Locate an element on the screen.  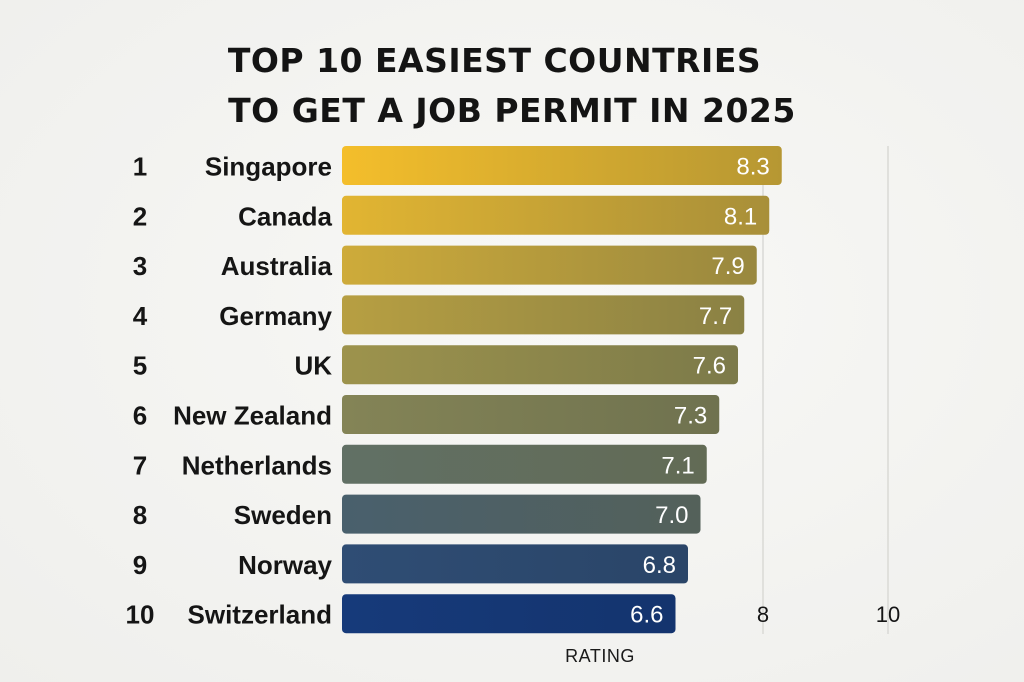
bar-australia is located at coordinates (549, 265).